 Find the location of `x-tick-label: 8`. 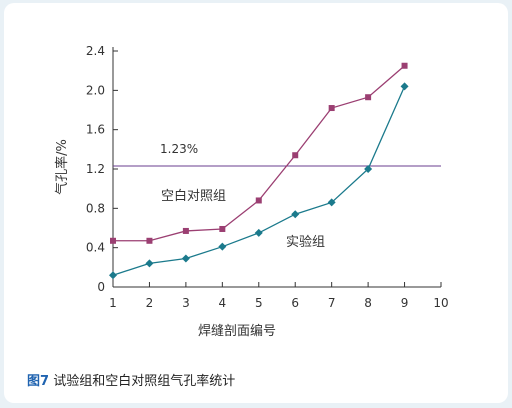

x-tick-label: 8 is located at coordinates (368, 303).